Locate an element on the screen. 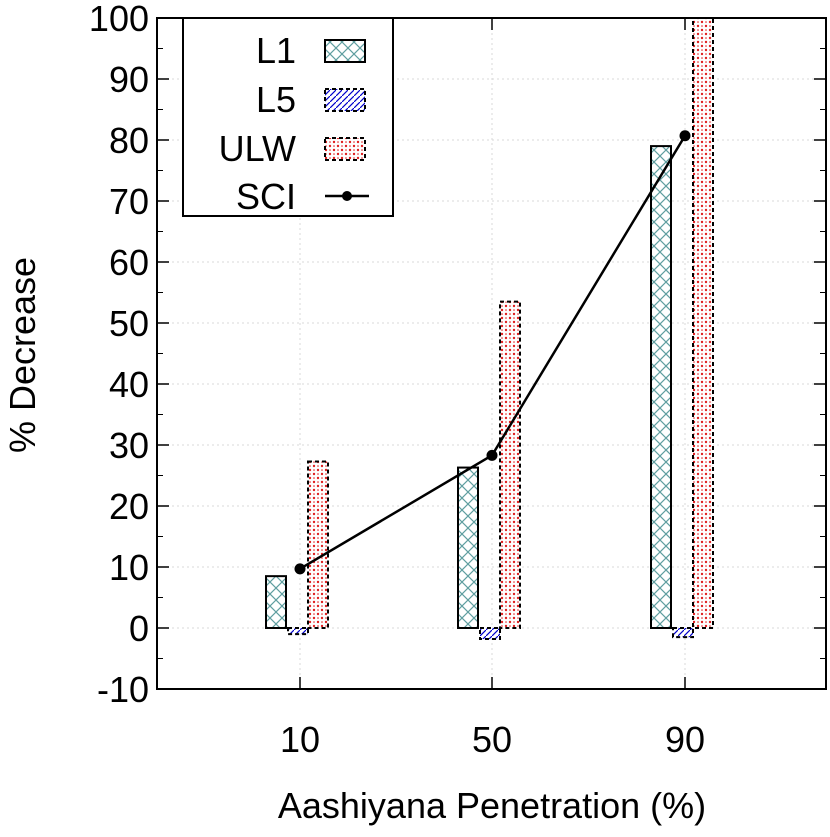  legend: L1 L5 ULW SCI is located at coordinates (288, 117).